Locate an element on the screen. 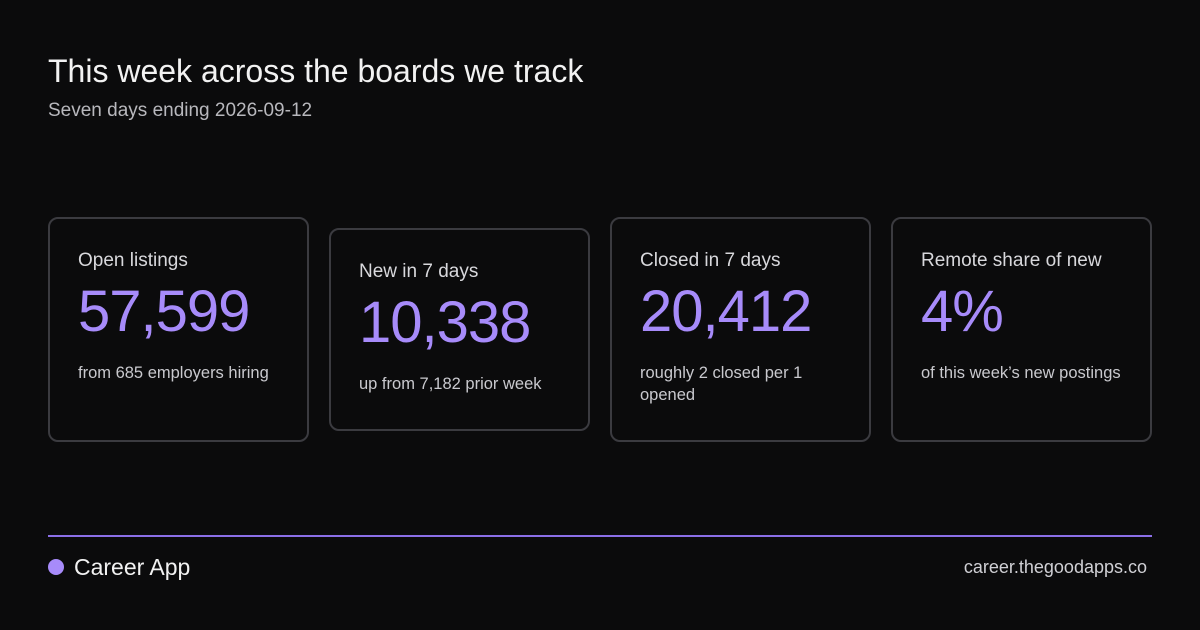  stat-card-value: 57,599 is located at coordinates (164, 311).